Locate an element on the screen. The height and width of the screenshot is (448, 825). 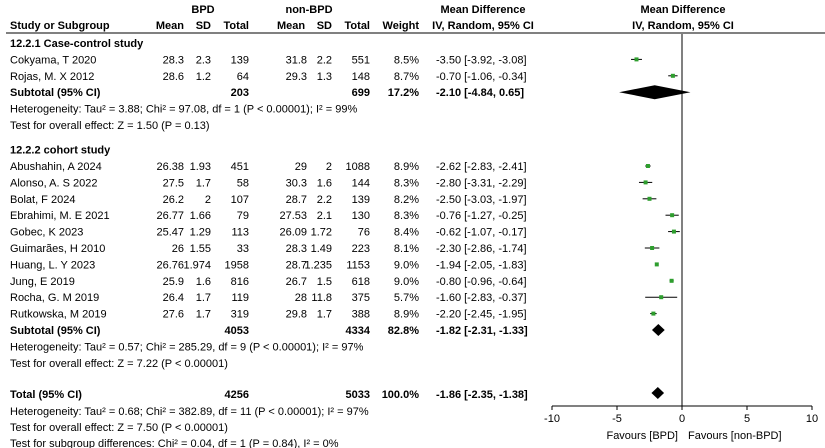
study-9-mean2: 26.7 is located at coordinates (296, 282).